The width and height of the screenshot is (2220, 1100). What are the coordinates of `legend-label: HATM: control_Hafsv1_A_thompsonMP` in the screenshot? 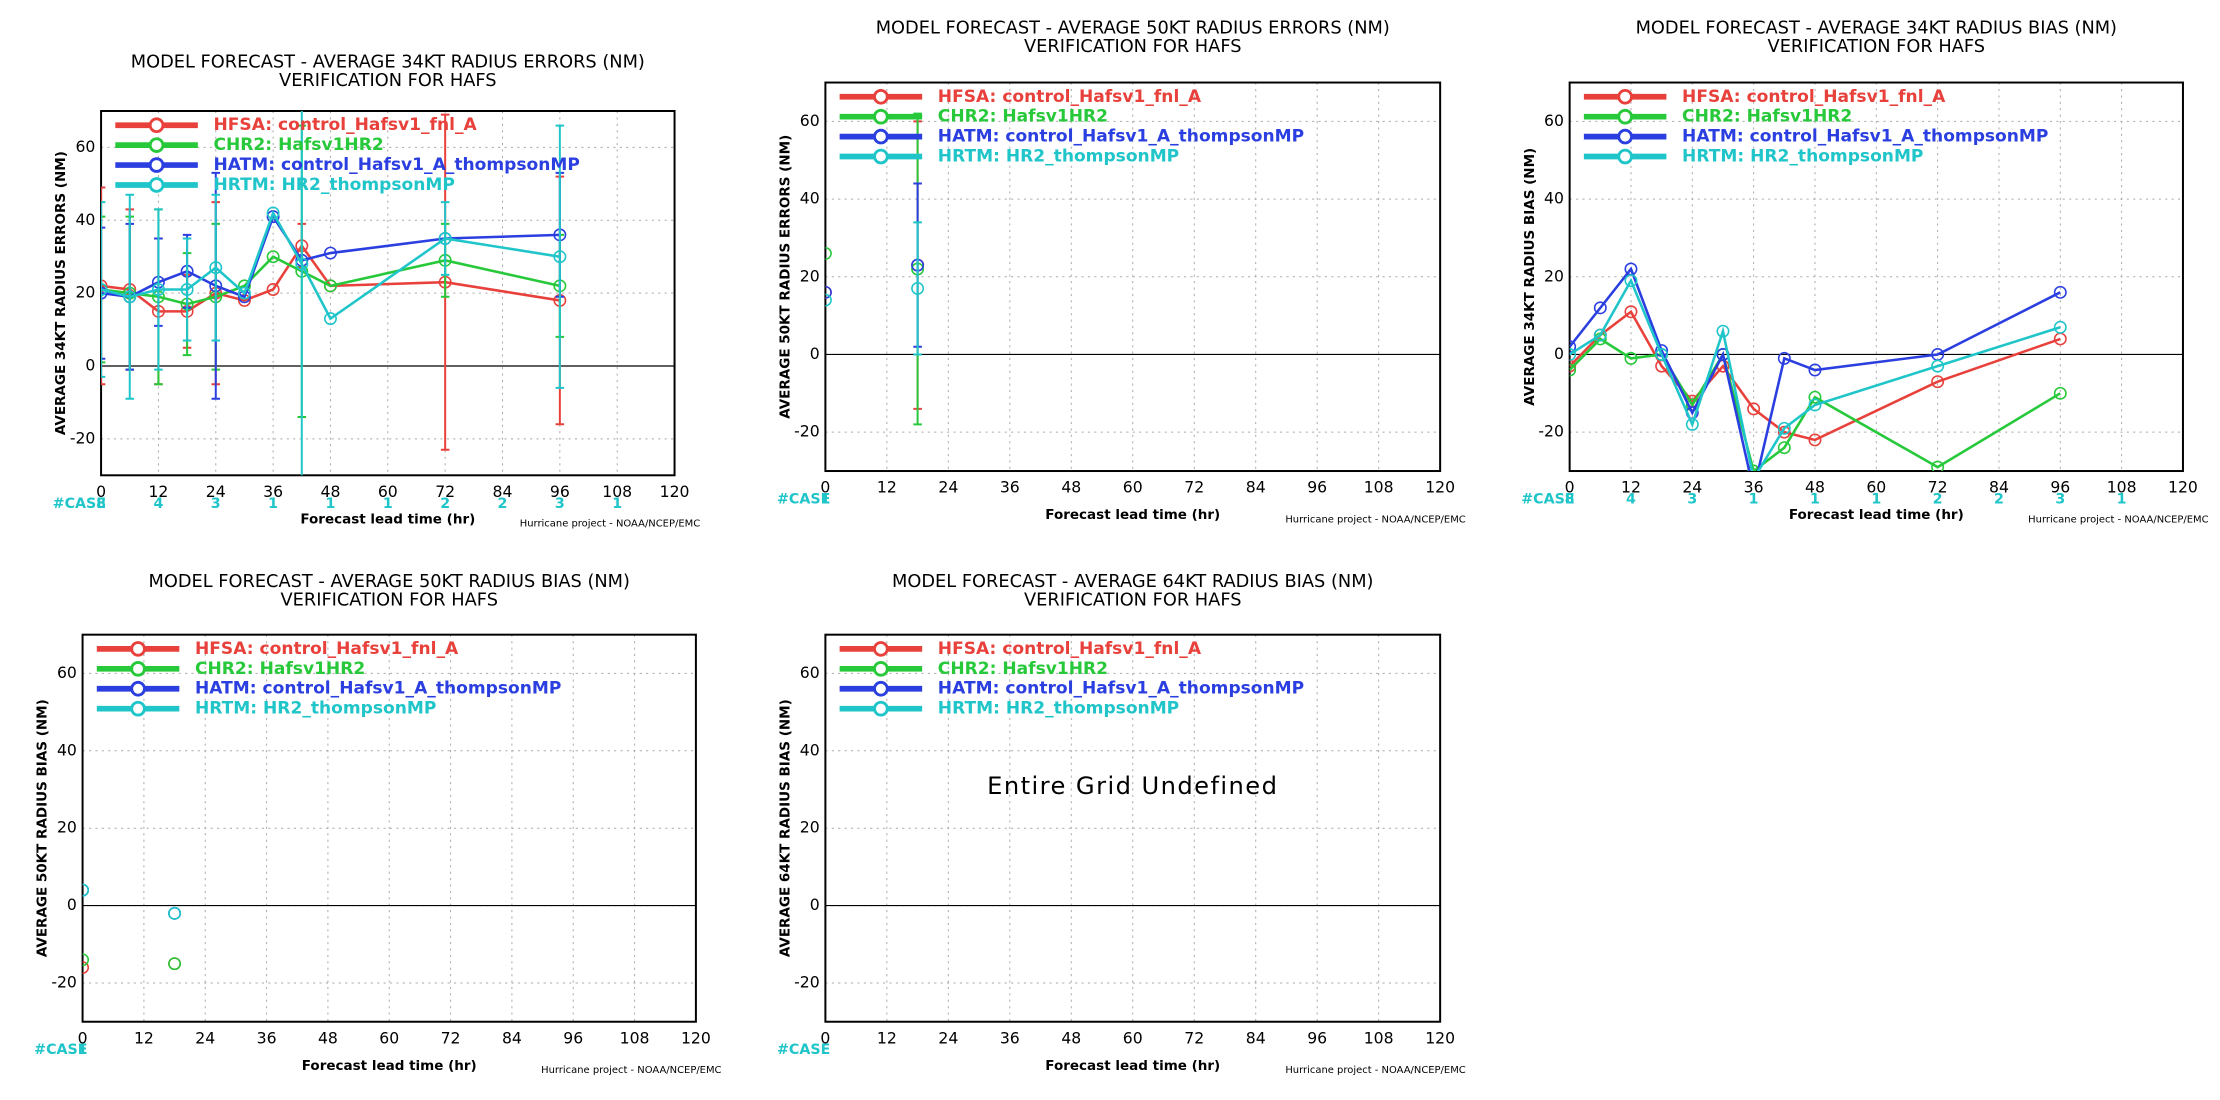 It's located at (1121, 137).